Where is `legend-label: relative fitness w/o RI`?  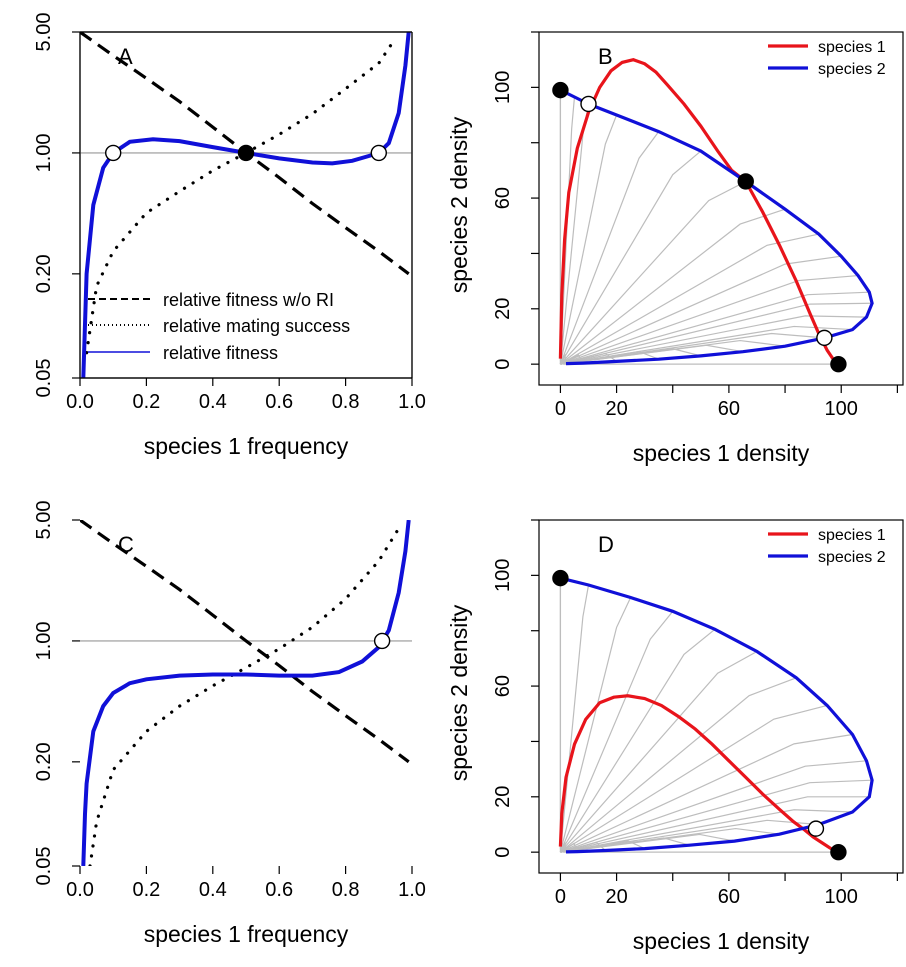
legend-label: relative fitness w/o RI is located at coordinates (248, 300).